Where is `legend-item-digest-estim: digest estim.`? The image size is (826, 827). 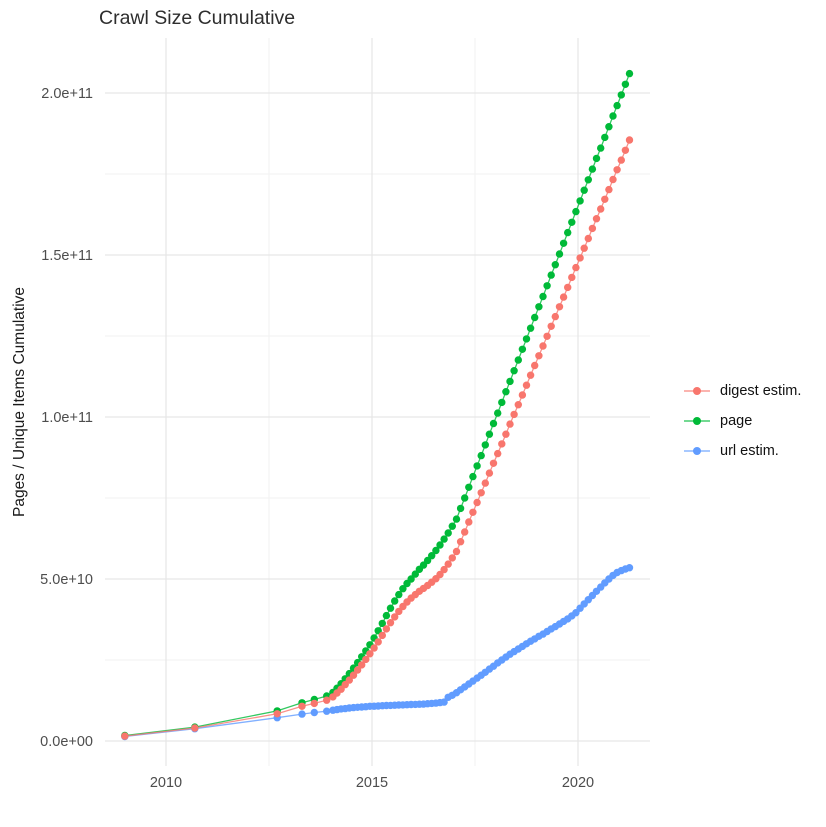
legend-item-digest-estim: digest estim. is located at coordinates (742, 391).